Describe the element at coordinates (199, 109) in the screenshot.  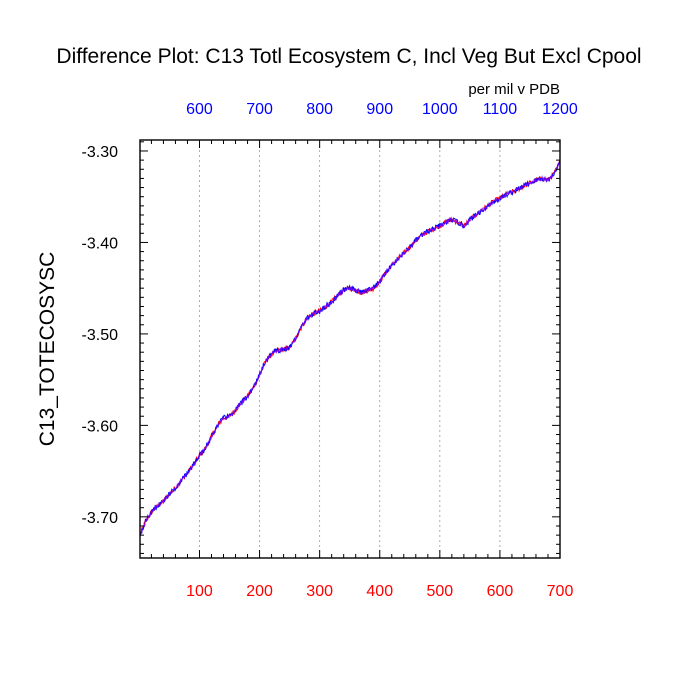
I see `top-tick-label: 600` at that location.